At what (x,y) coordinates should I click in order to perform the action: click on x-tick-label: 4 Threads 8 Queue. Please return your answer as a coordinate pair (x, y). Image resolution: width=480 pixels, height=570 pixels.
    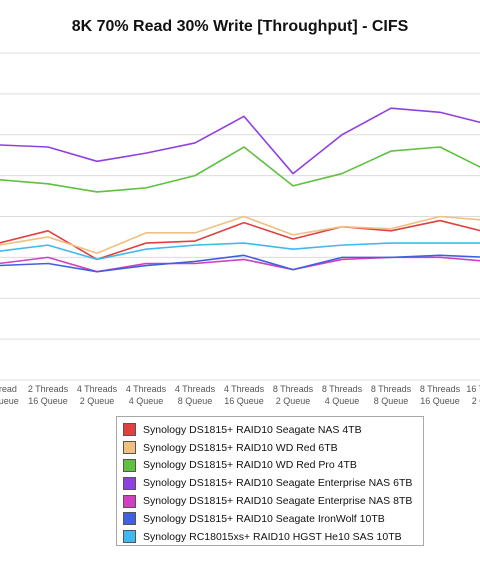
    Looking at the image, I should click on (195, 395).